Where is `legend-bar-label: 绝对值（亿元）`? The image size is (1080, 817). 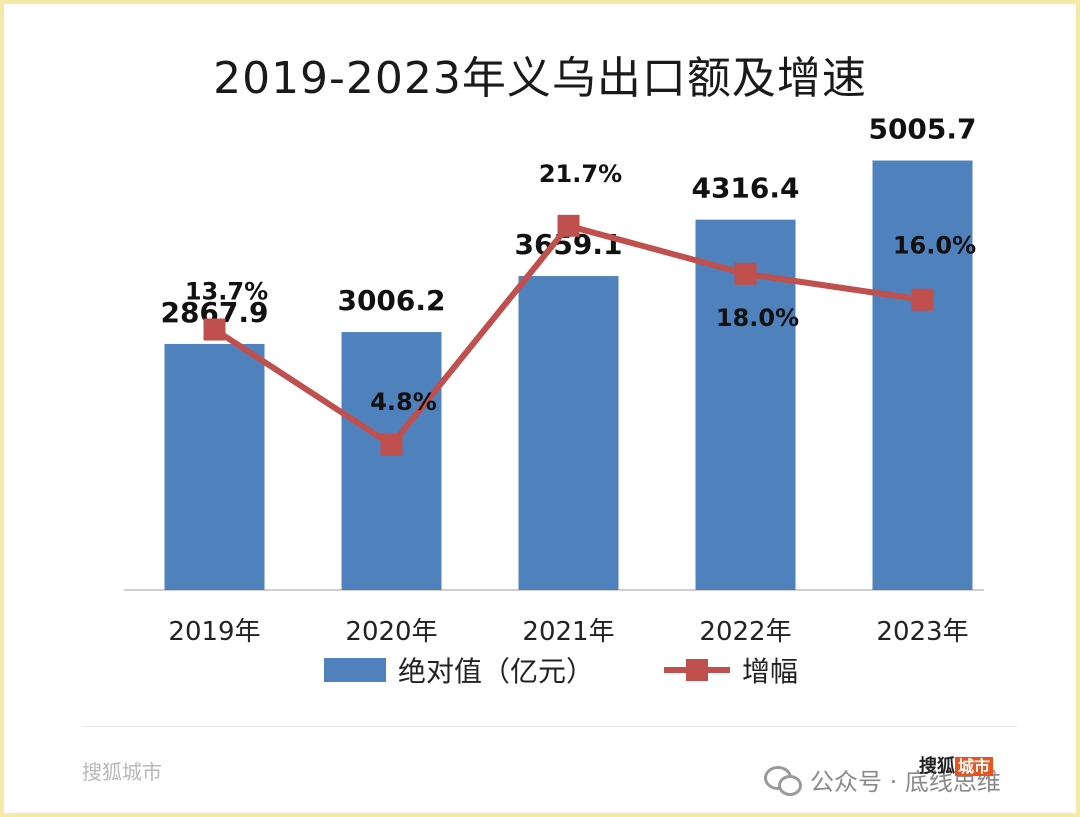 legend-bar-label: 绝对值（亿元） is located at coordinates (496, 671).